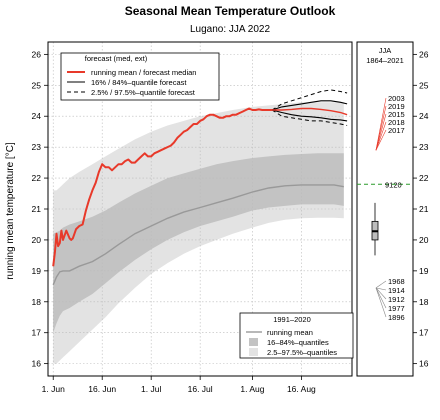 This screenshot has width=440, height=420. What do you see at coordinates (424, 240) in the screenshot?
I see `side-y-tick-label: 20` at bounding box center [424, 240].